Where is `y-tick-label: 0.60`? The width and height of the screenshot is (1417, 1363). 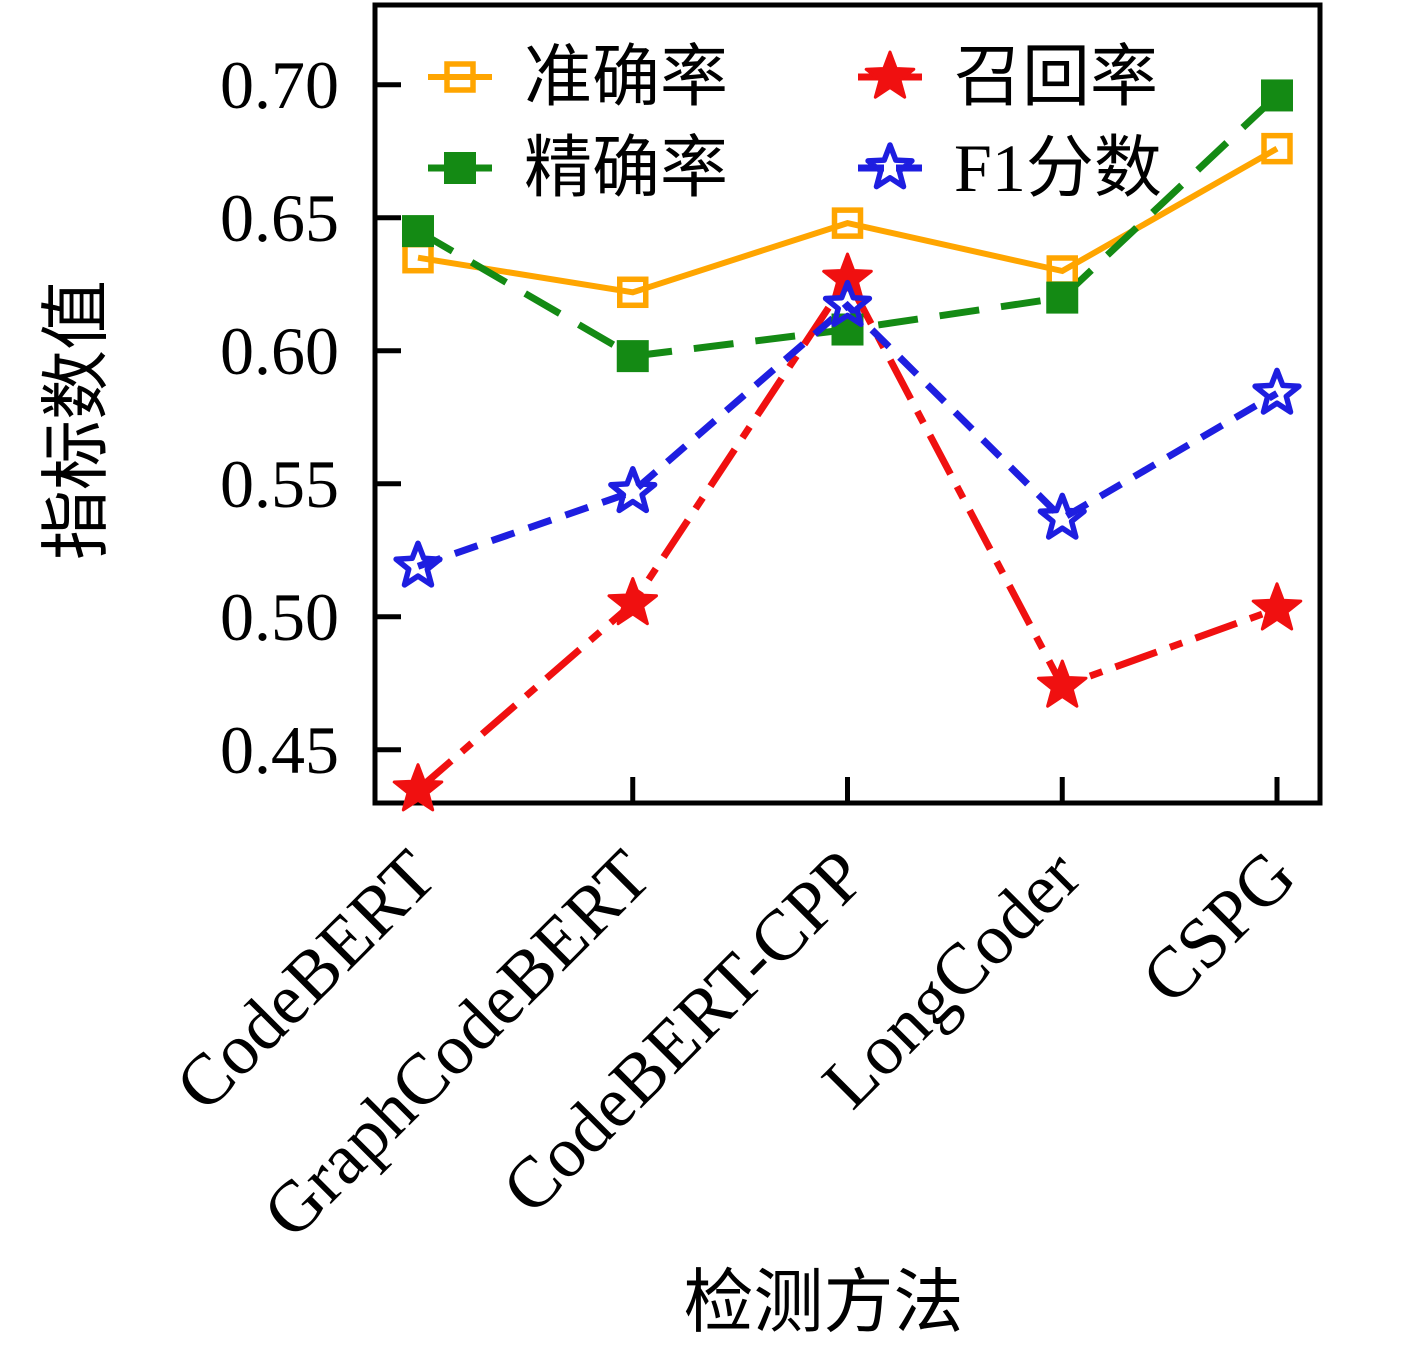
y-tick-label: 0.60 is located at coordinates (279, 351).